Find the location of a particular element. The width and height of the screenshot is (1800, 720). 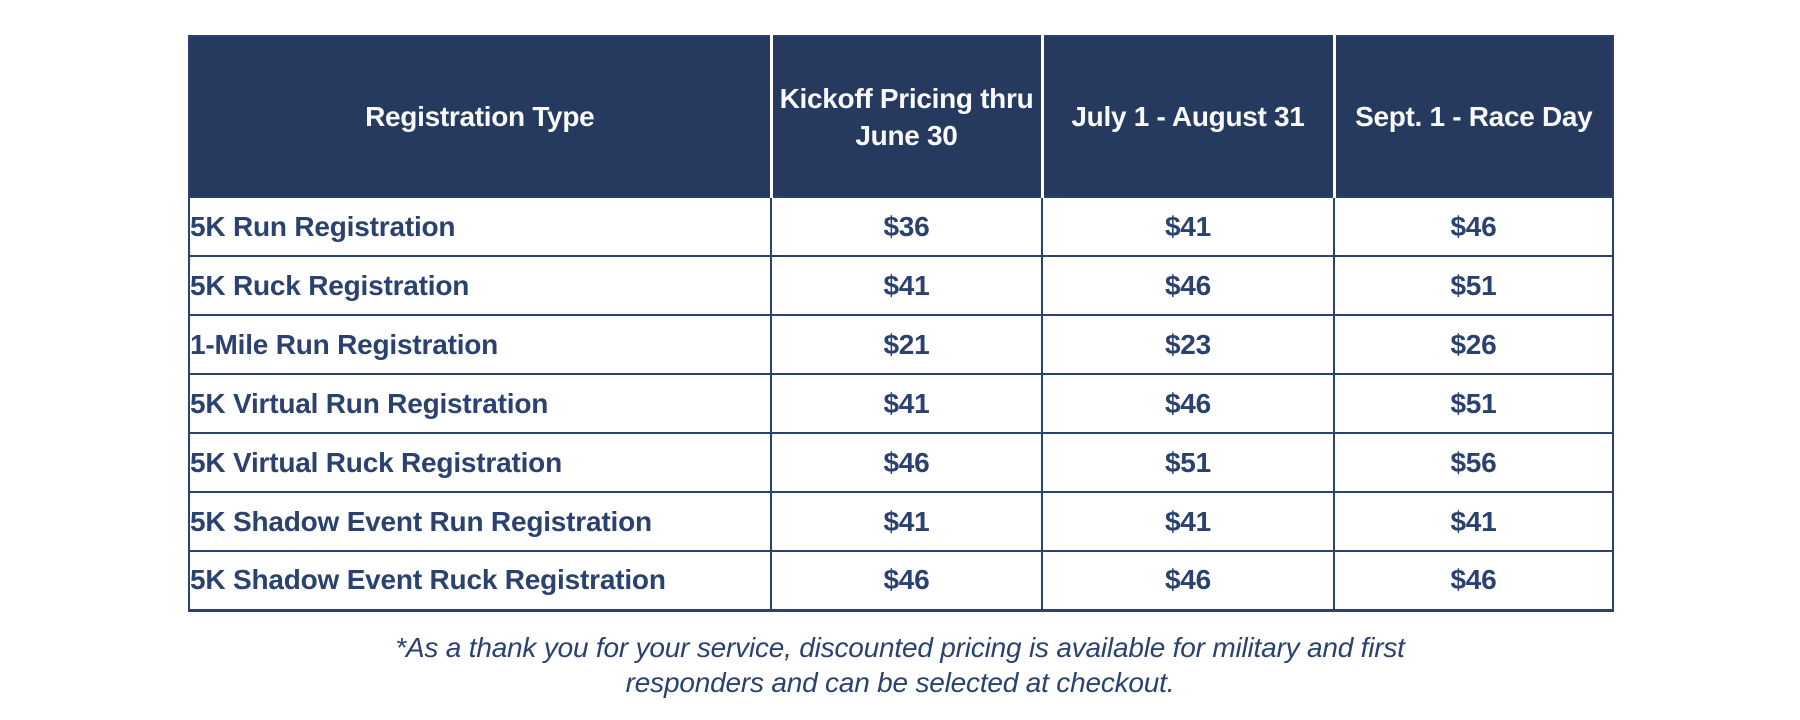

column-header-kickoff-pricing: Kickoff Pricing thru June 30 is located at coordinates (907, 116).